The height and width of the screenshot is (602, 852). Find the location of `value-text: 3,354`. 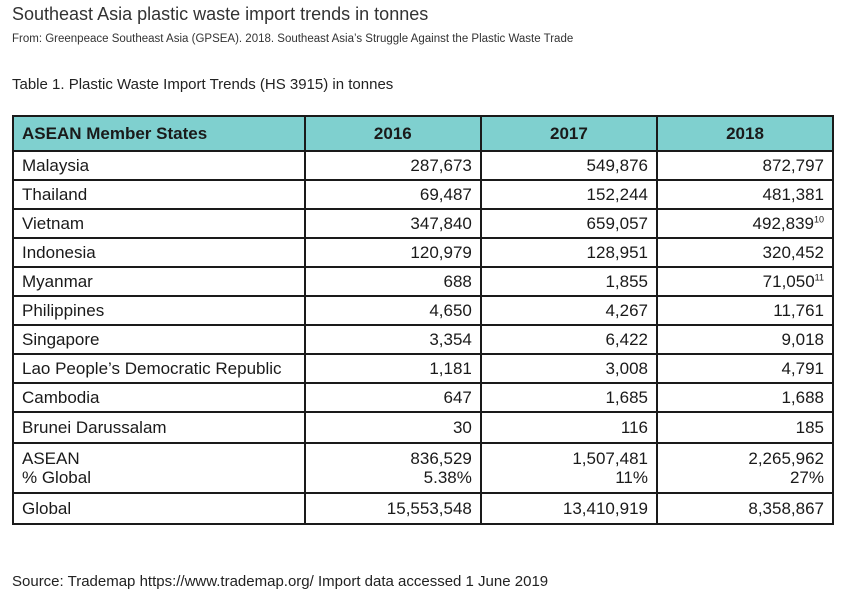

value-text: 3,354 is located at coordinates (450, 339).